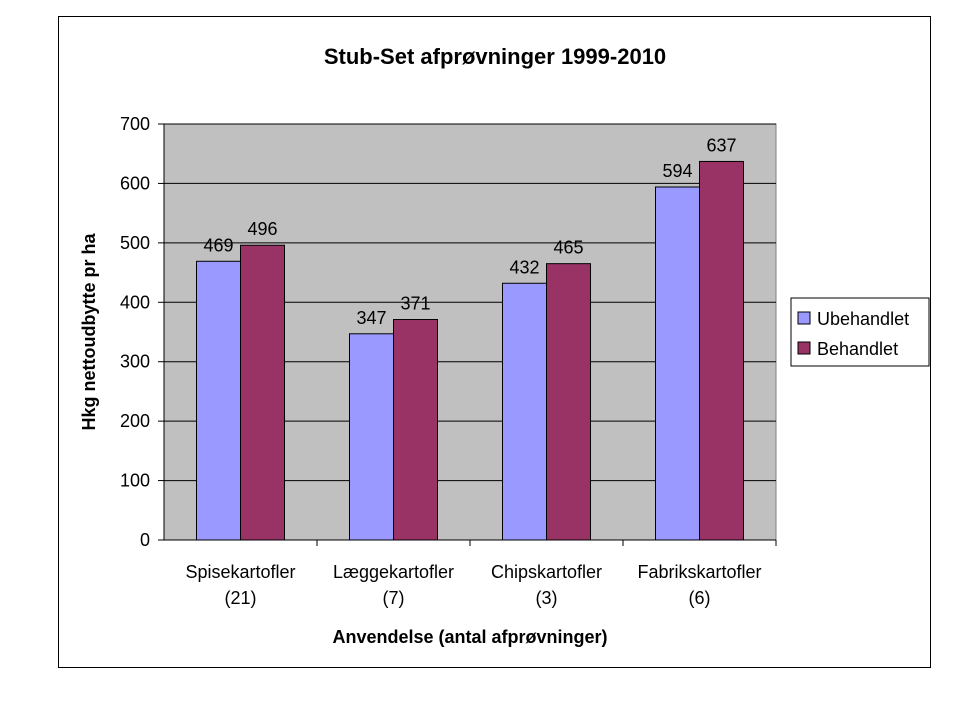  Describe the element at coordinates (721, 145) in the screenshot. I see `data-label: 637` at that location.